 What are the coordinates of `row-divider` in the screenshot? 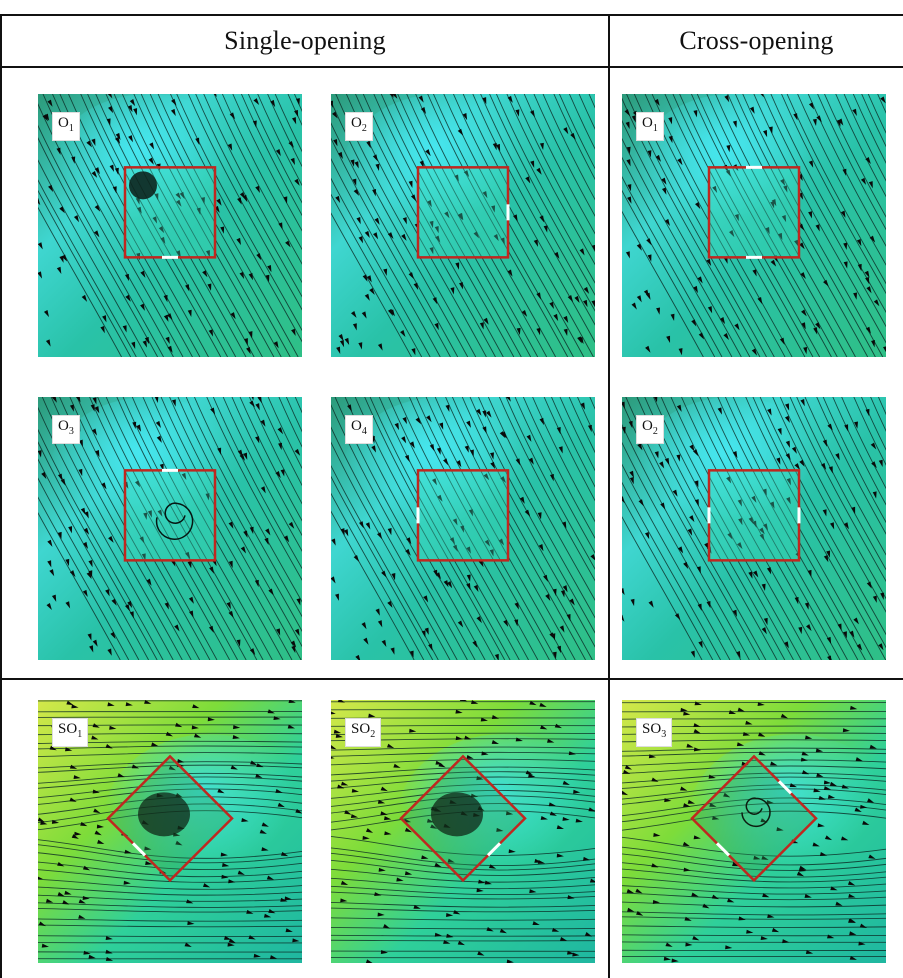 It's located at (451, 679).